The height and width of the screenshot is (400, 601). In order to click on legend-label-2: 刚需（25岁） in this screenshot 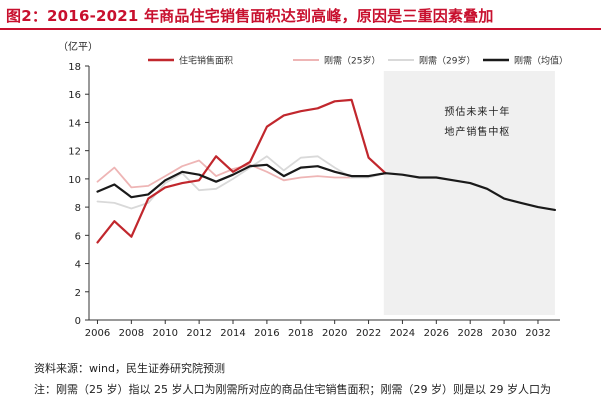, I will do `click(352, 61)`.